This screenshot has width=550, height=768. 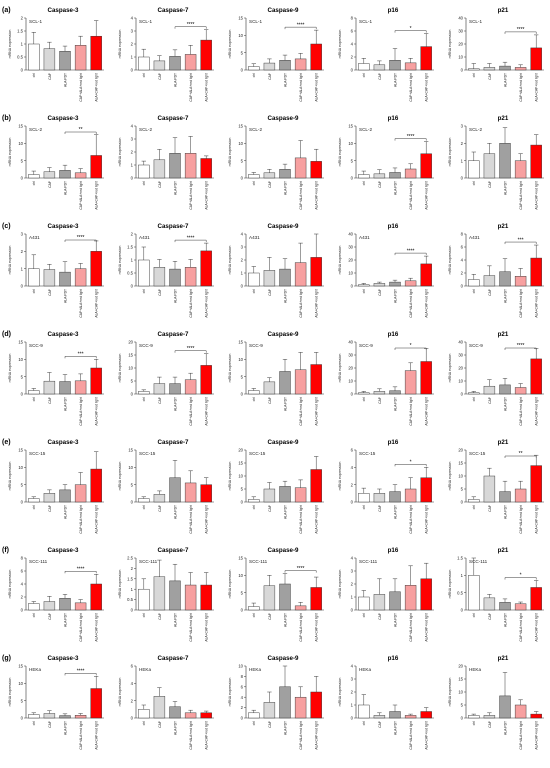 What do you see at coordinates (242, 676) in the screenshot?
I see `y-tick-label: 8` at bounding box center [242, 676].